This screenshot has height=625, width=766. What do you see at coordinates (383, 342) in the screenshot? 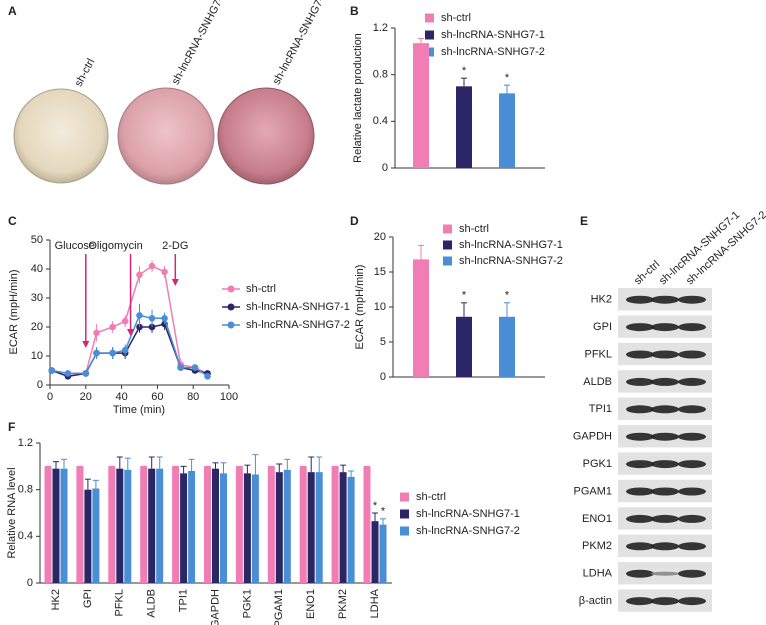
I see `y-tick-label: 5` at bounding box center [383, 342].